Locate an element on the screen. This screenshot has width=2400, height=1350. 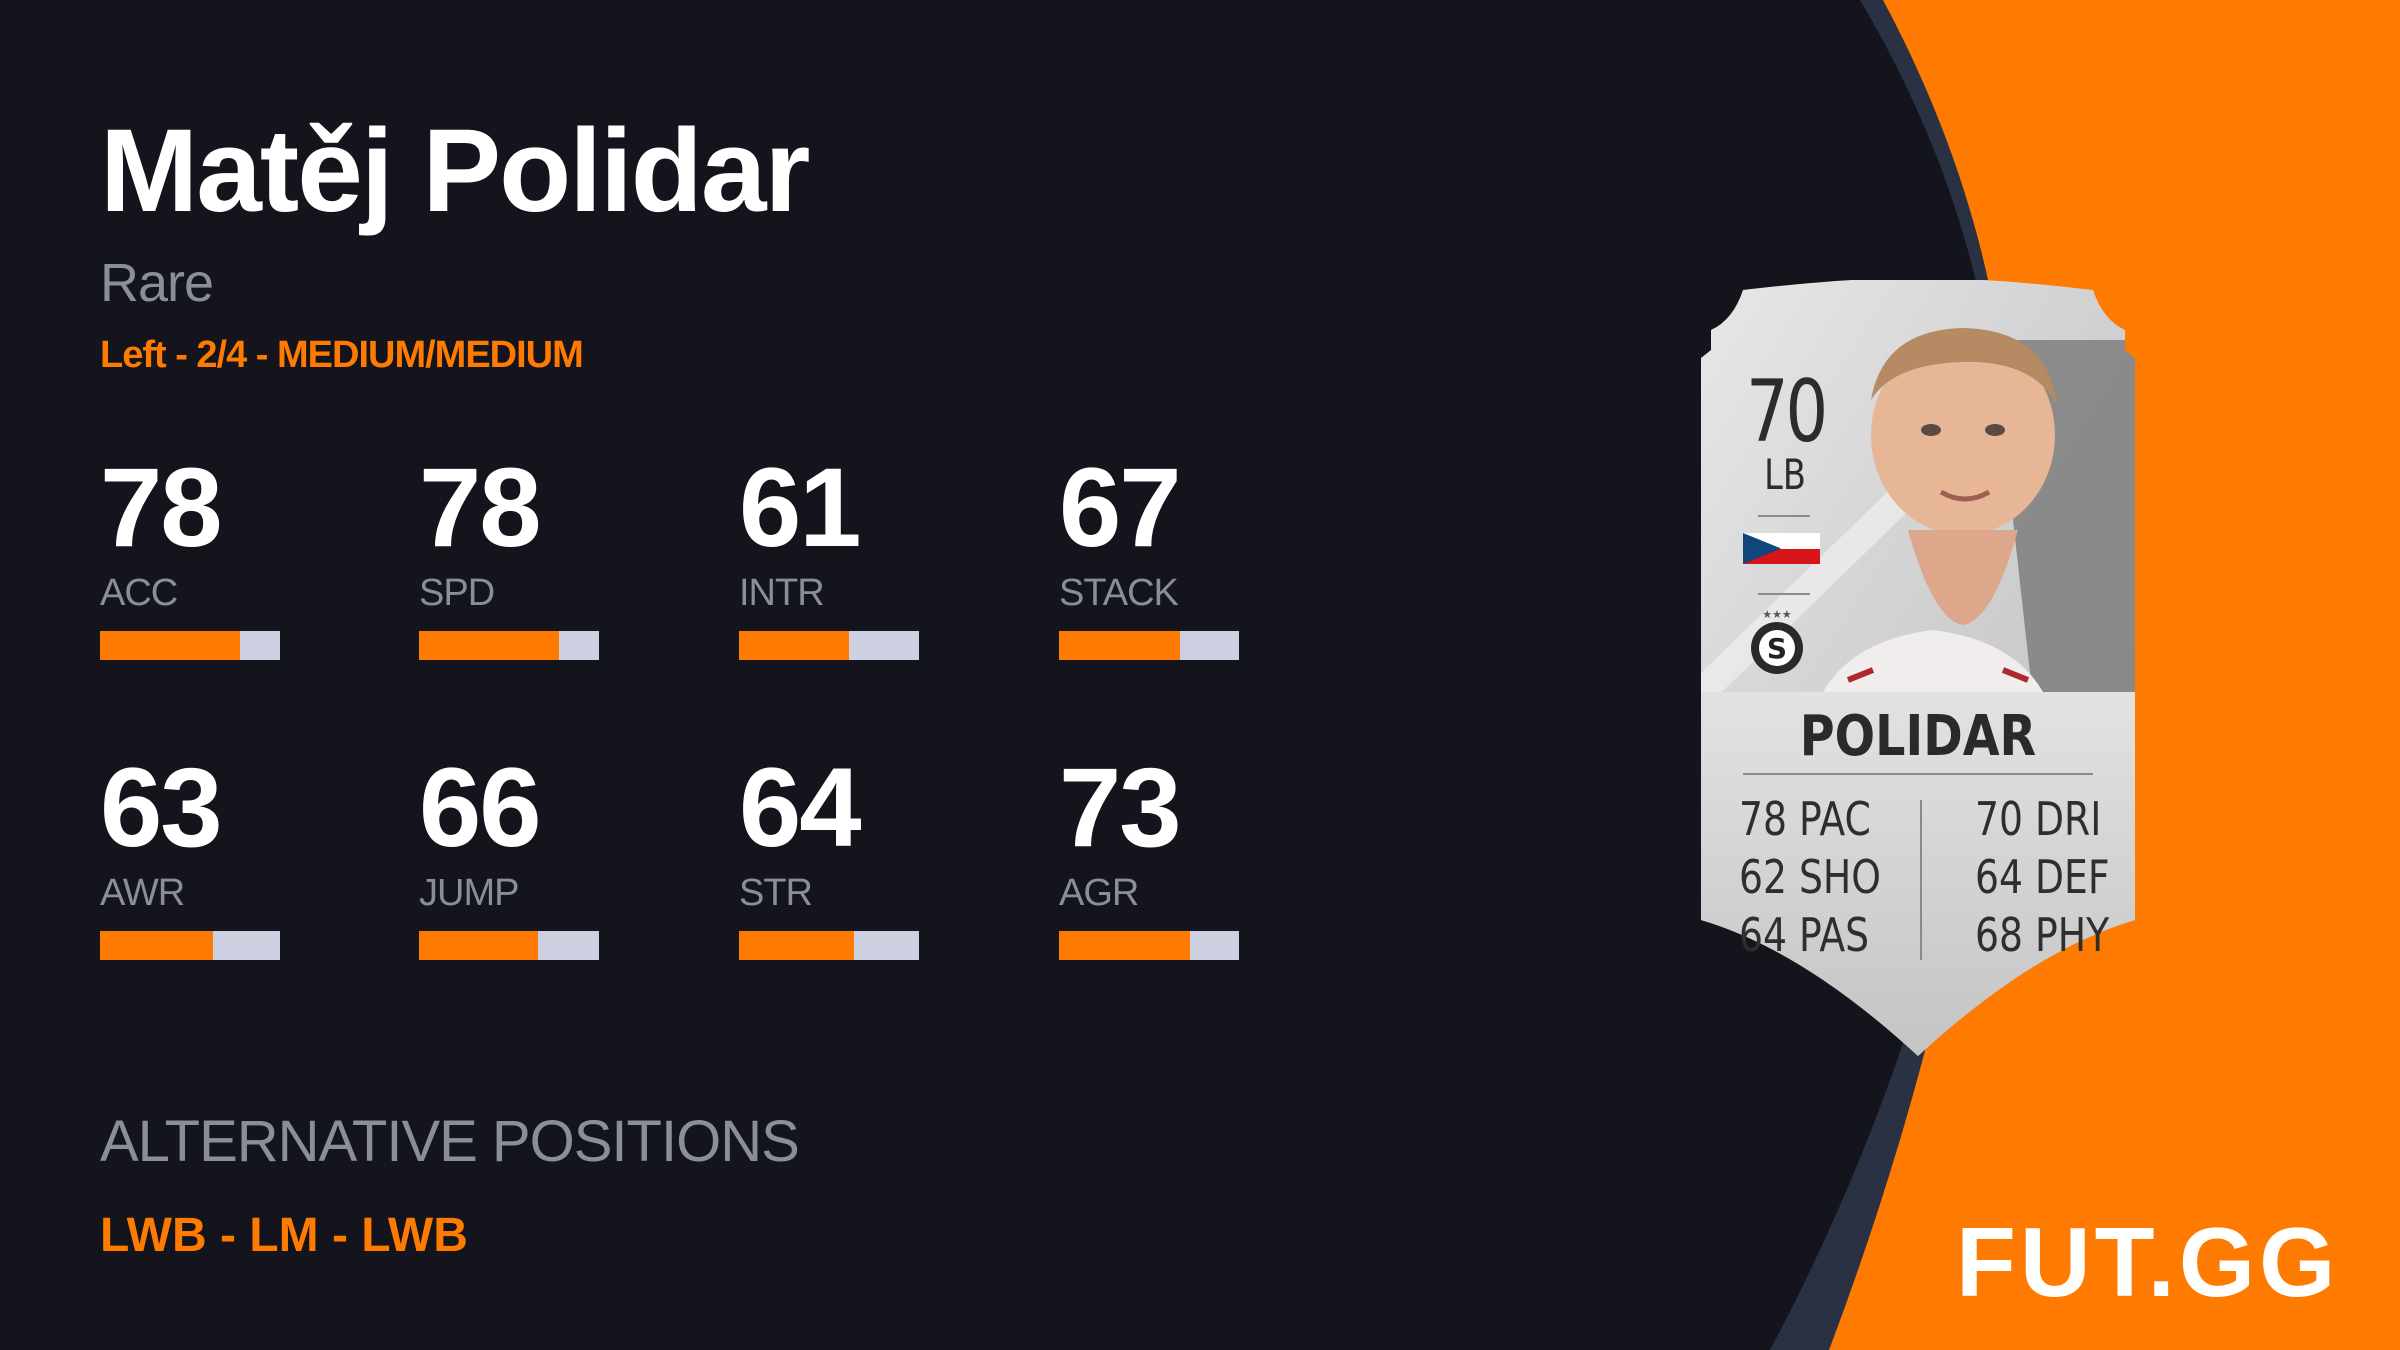
stat-spd: 78 SPD is located at coordinates (509, 556).